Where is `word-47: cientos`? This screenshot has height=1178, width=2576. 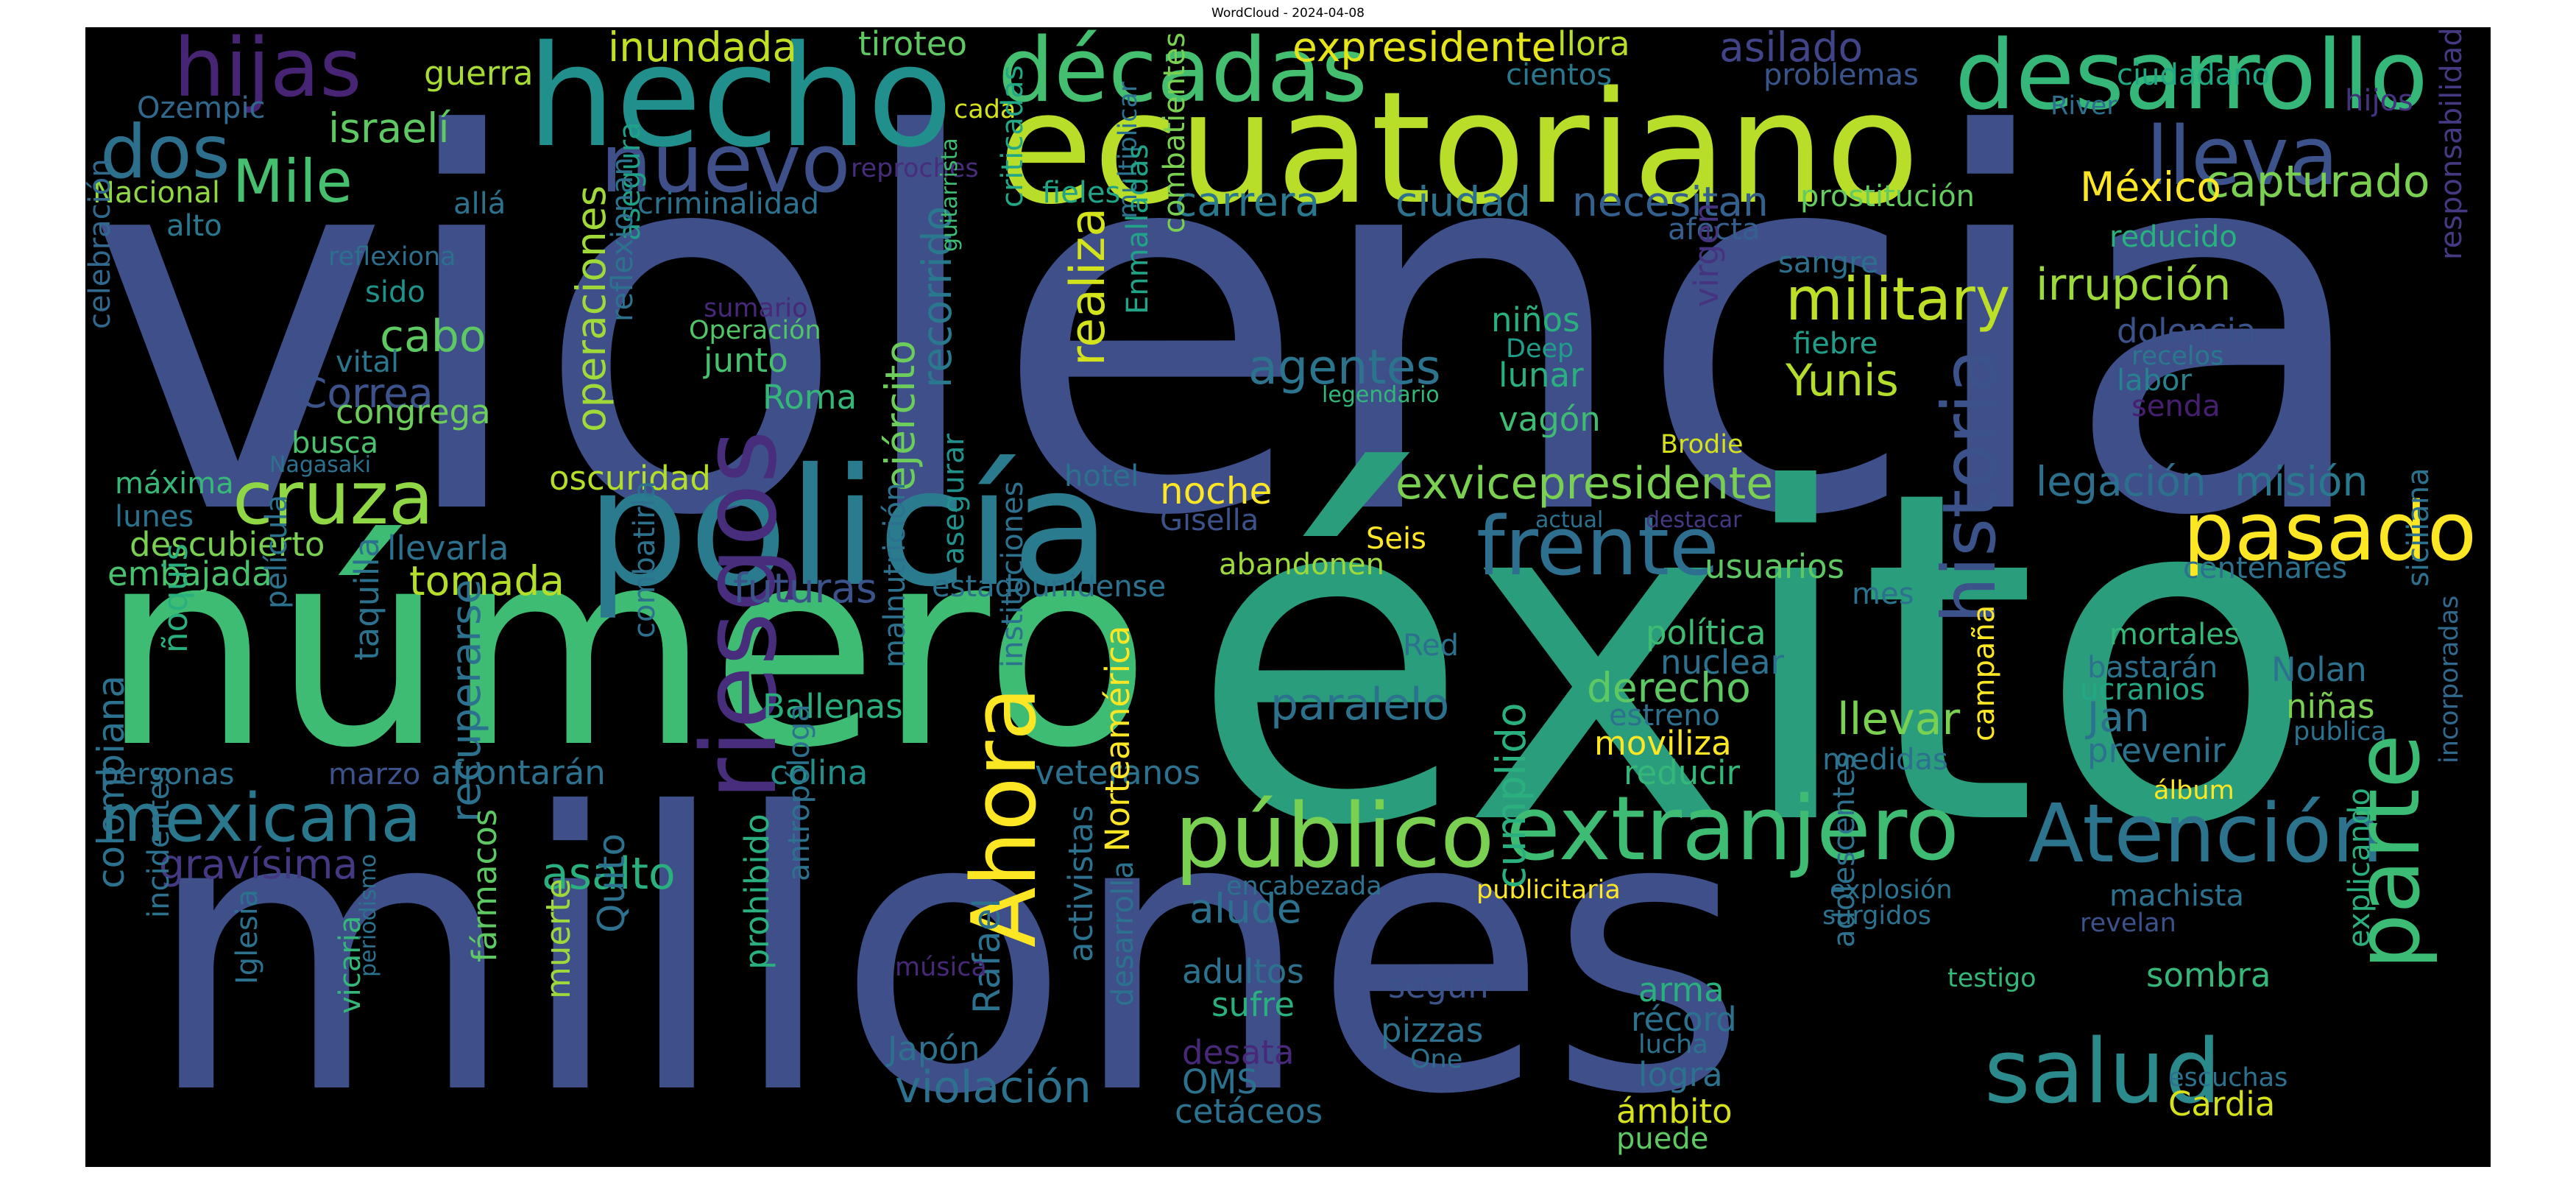 word-47: cientos is located at coordinates (1559, 75).